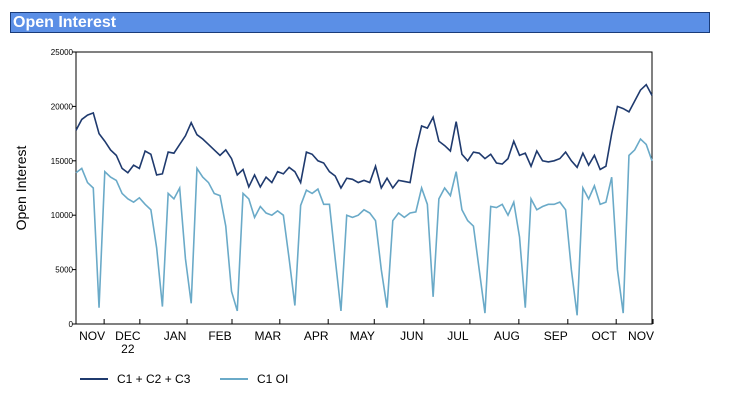  What do you see at coordinates (272, 379) in the screenshot?
I see `legend-label: C1 OI` at bounding box center [272, 379].